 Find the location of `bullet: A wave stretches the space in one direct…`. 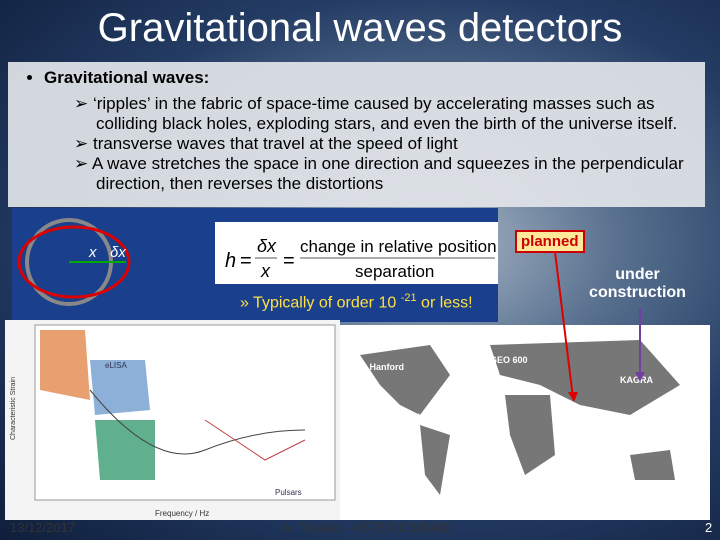

bullet: A wave stretches the space in one direct… is located at coordinates (389, 174).